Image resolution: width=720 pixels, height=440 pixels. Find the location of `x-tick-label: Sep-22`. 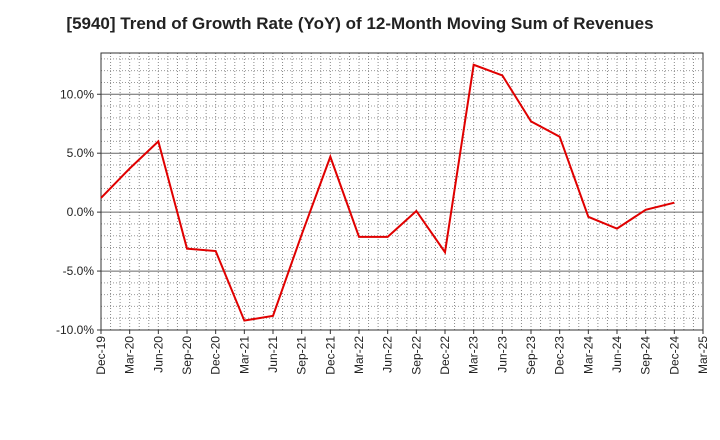

x-tick-label: Sep-22 is located at coordinates (416, 355).